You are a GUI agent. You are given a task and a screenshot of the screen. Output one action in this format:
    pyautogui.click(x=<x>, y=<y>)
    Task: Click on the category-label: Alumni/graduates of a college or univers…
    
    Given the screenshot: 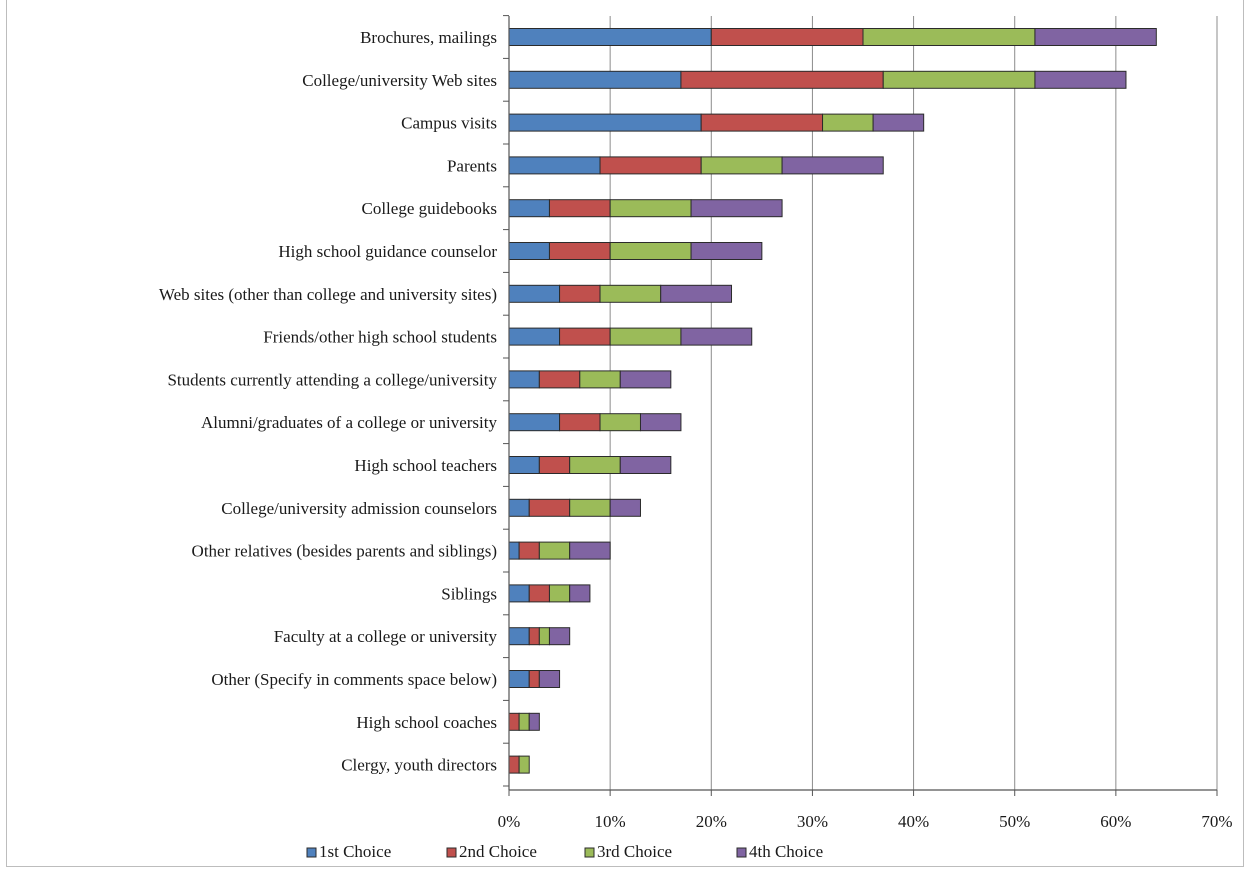 What is the action you would take?
    pyautogui.click(x=349, y=422)
    